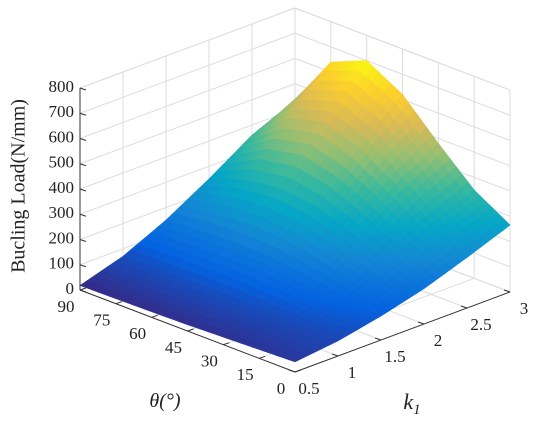  What do you see at coordinates (62, 162) in the screenshot?
I see `z-tick-label: 500` at bounding box center [62, 162].